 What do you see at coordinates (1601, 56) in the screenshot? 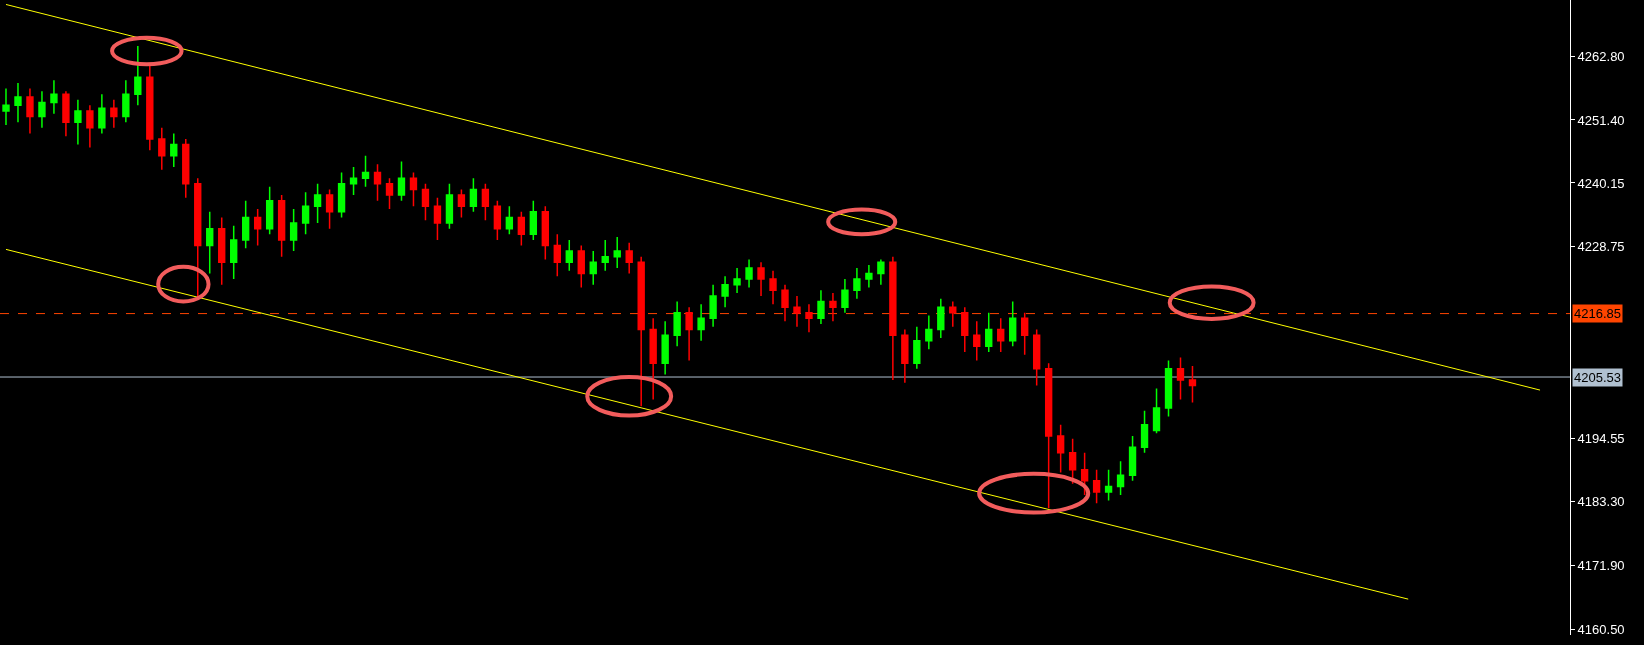
I see `y-tick-label: 4262.80` at bounding box center [1601, 56].